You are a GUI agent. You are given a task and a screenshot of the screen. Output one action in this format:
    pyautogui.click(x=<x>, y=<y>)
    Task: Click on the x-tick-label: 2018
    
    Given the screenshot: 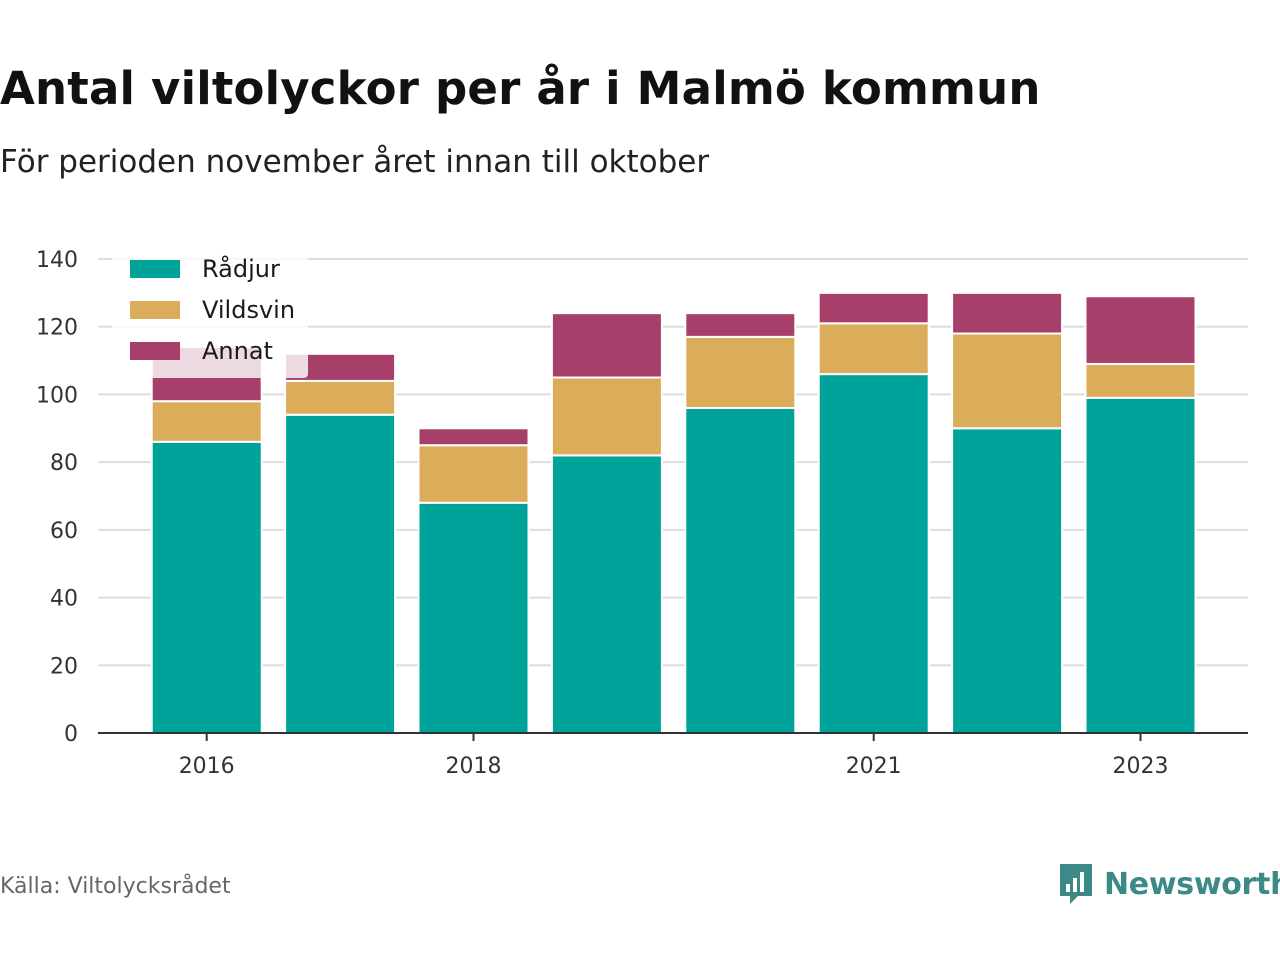 What is the action you would take?
    pyautogui.click(x=474, y=766)
    